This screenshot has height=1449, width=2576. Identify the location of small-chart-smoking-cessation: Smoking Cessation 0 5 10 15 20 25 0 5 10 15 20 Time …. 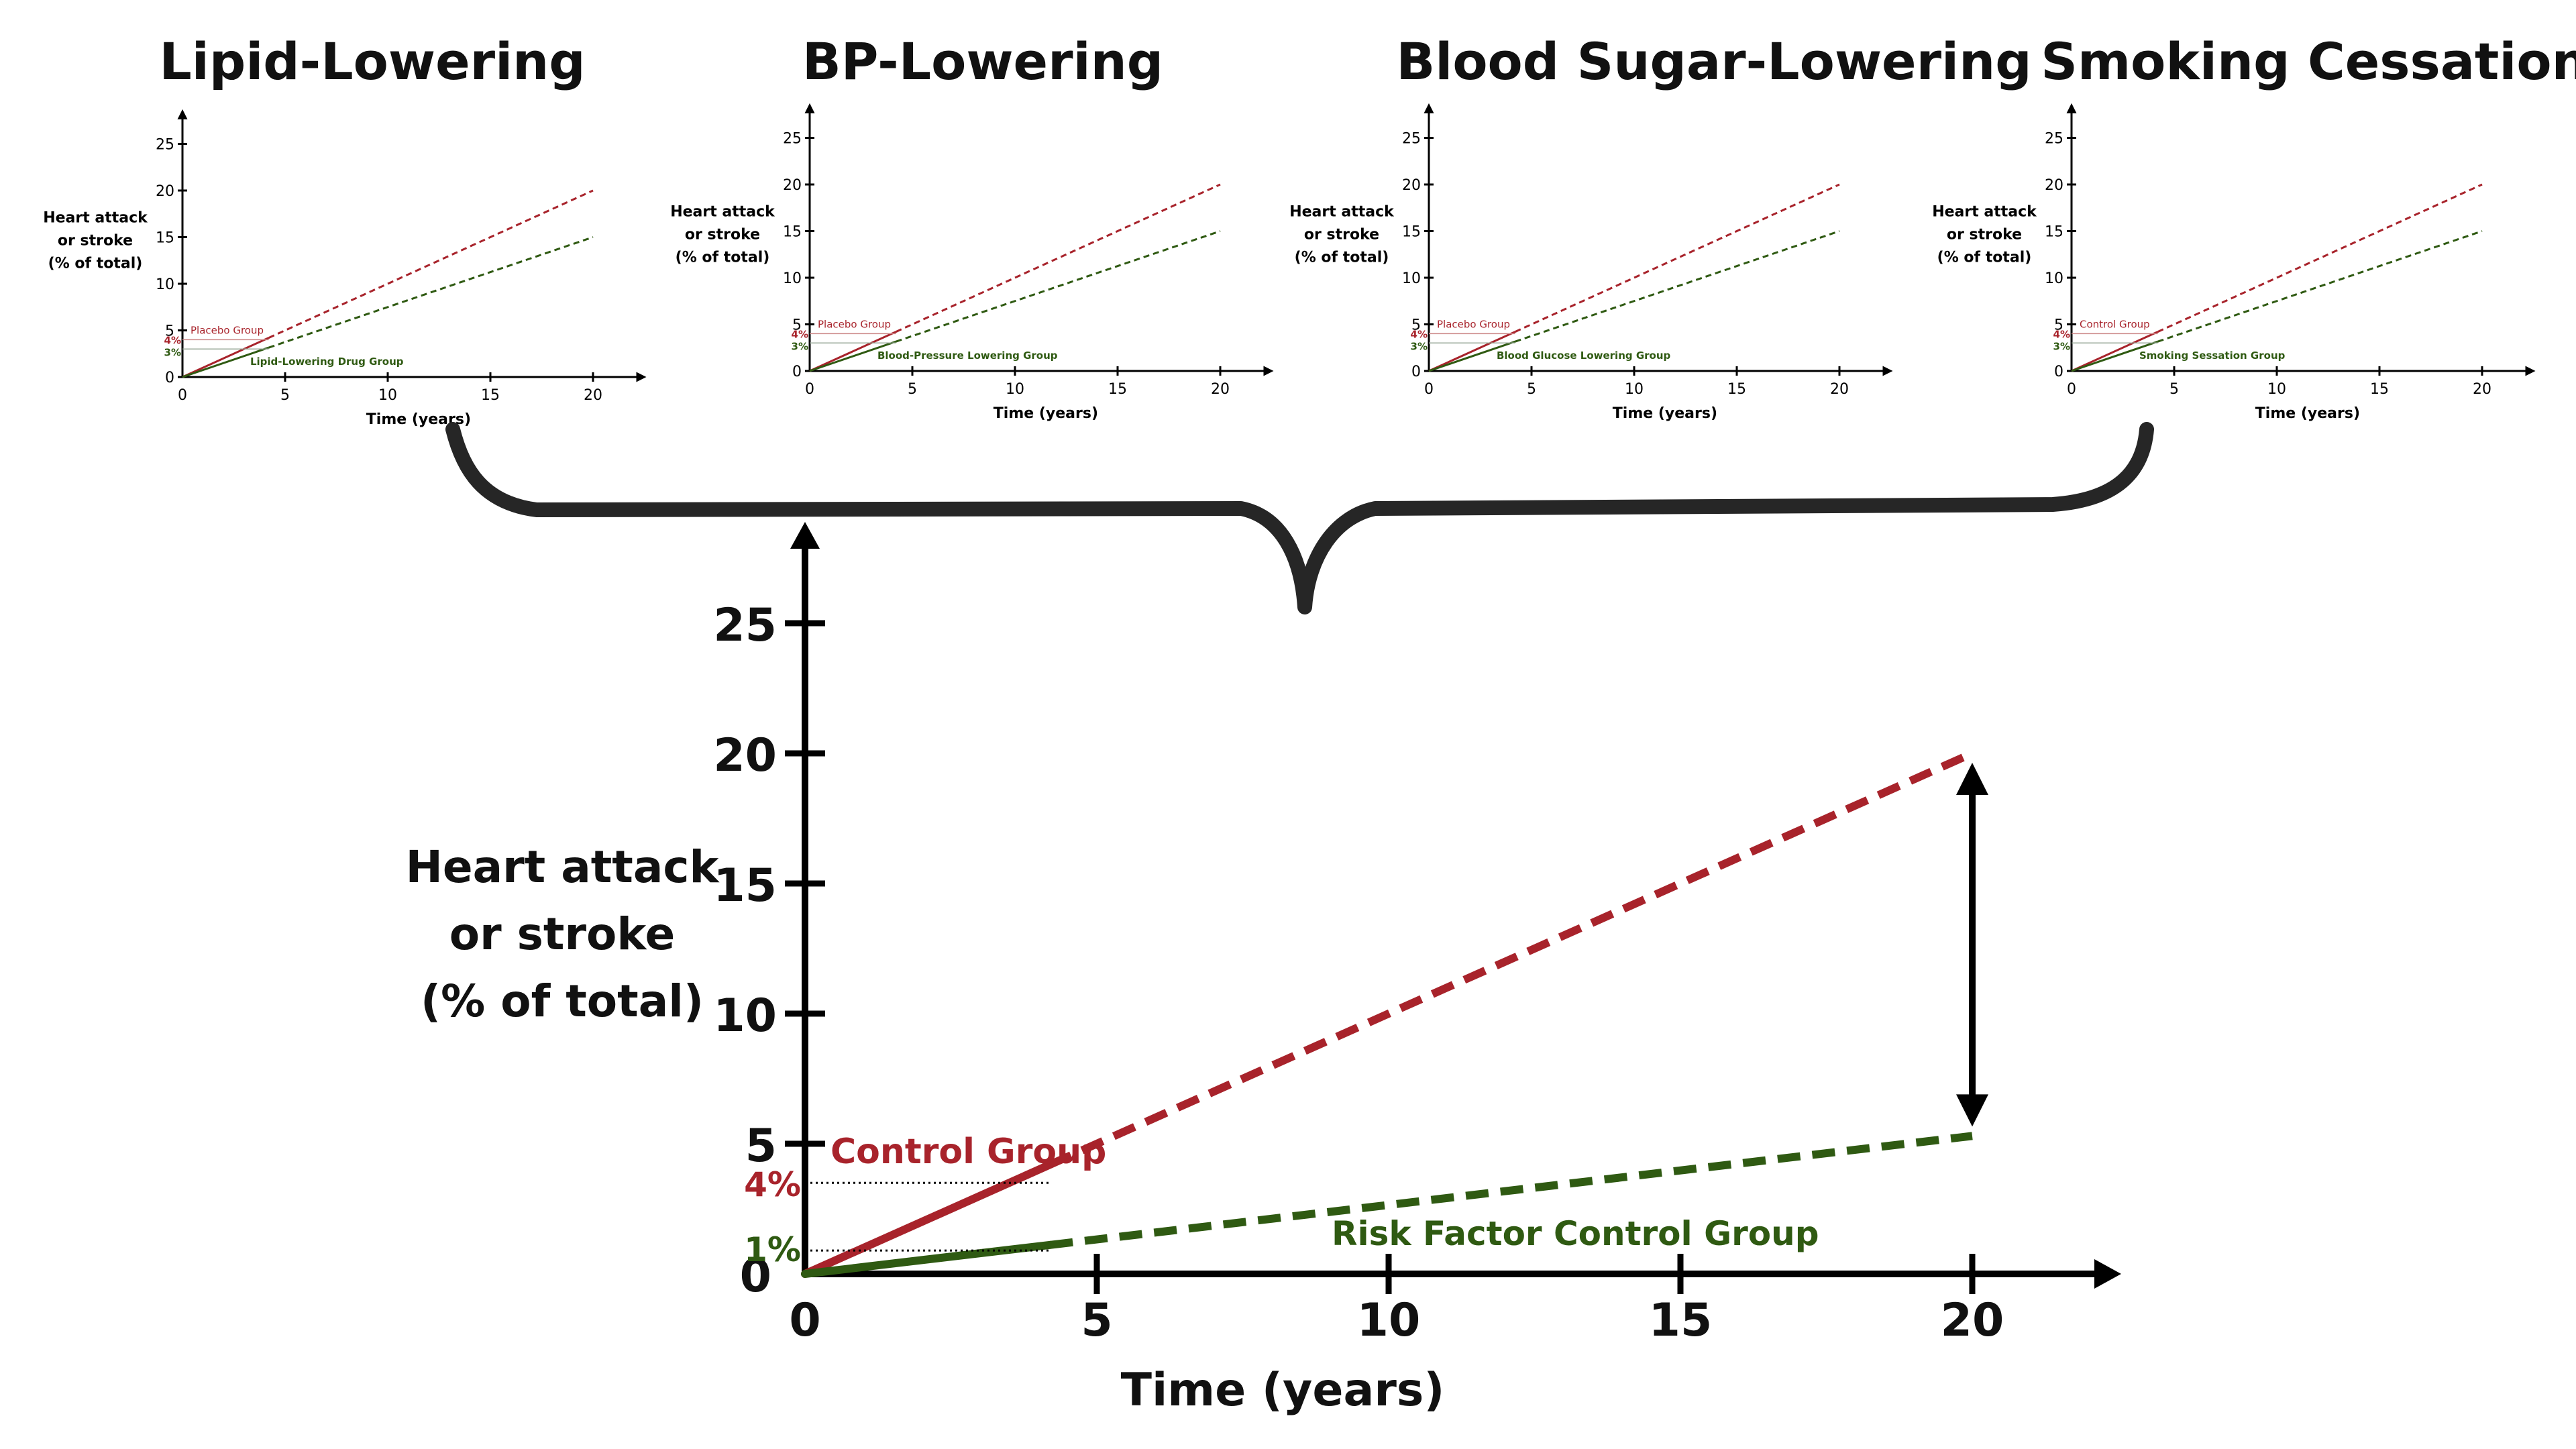
(2254, 227).